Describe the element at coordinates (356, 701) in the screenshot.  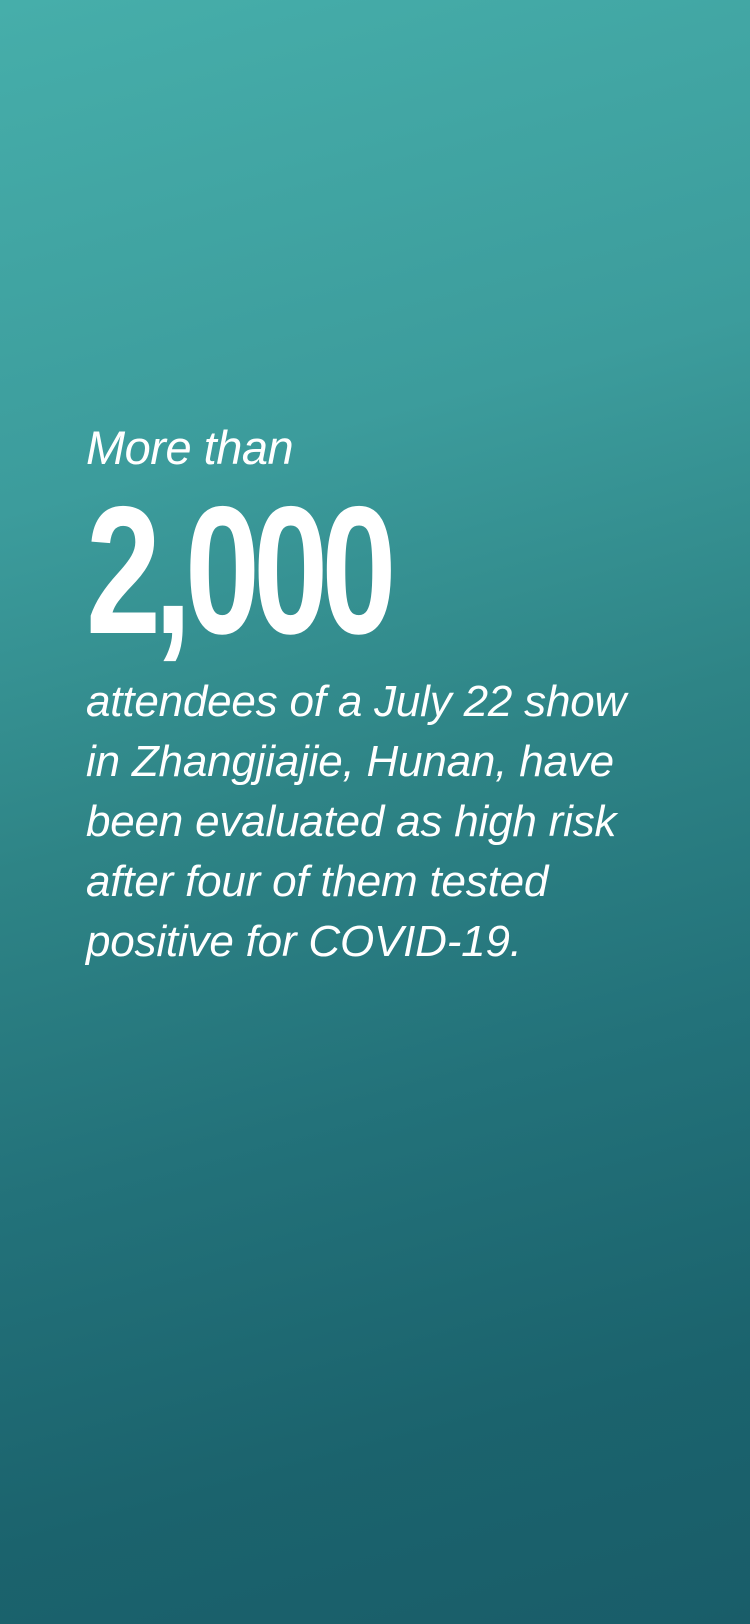
I see `description-line: attendees of a July 22 show` at that location.